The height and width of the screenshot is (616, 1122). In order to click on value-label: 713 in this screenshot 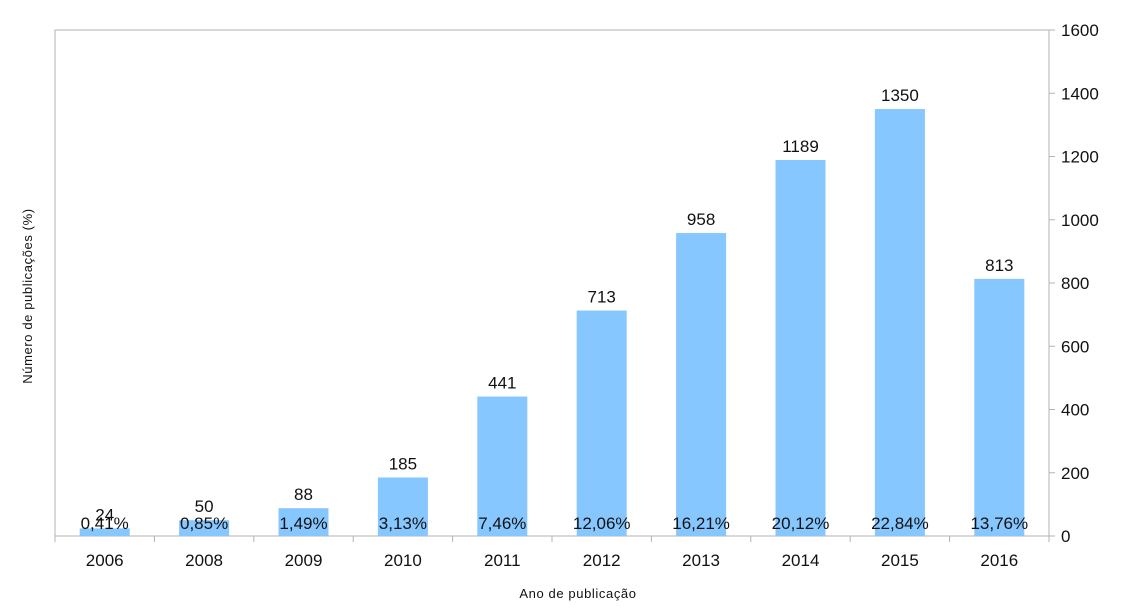, I will do `click(602, 297)`.